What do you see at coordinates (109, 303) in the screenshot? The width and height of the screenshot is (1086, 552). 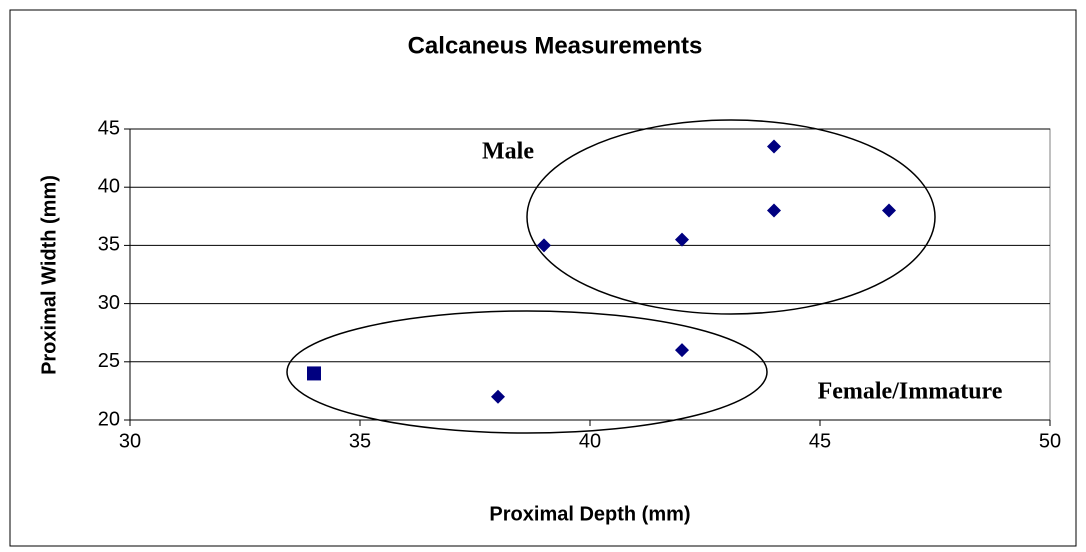 I see `y-tick-label: 30` at bounding box center [109, 303].